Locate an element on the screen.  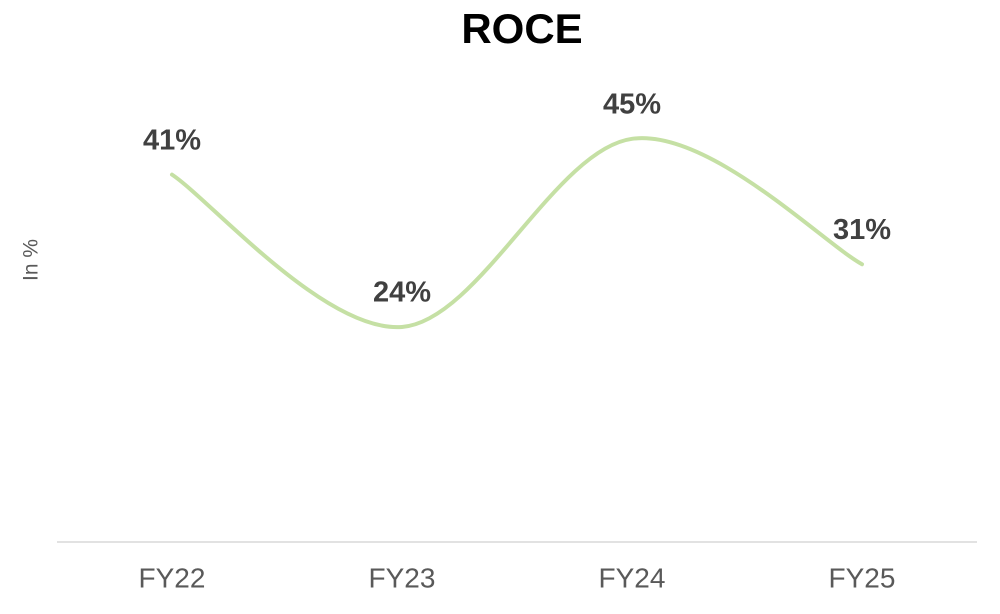
chart-title: ROCE is located at coordinates (521, 28).